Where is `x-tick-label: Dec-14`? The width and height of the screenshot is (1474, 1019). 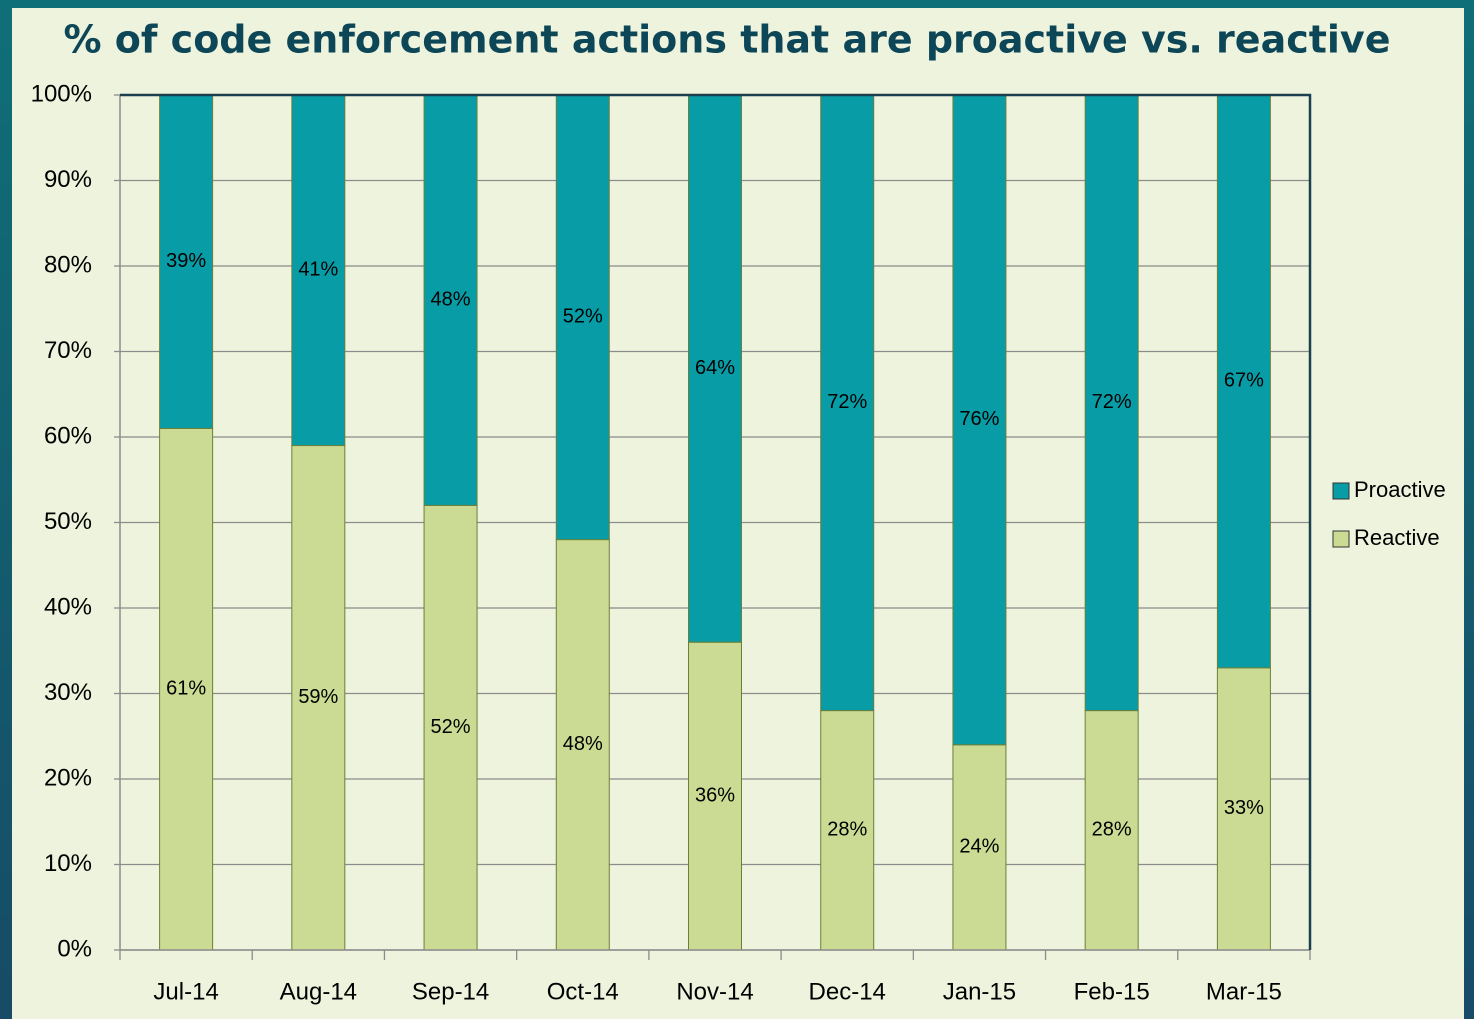
x-tick-label: Dec-14 is located at coordinates (847, 991).